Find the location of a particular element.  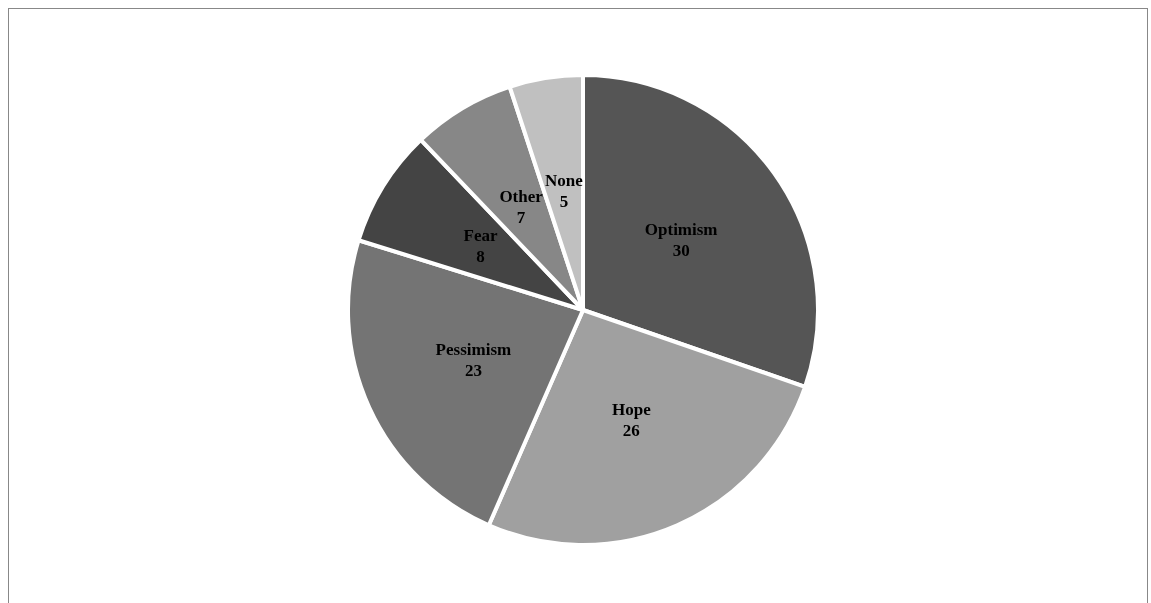

slice-label: Fear is located at coordinates (481, 236).